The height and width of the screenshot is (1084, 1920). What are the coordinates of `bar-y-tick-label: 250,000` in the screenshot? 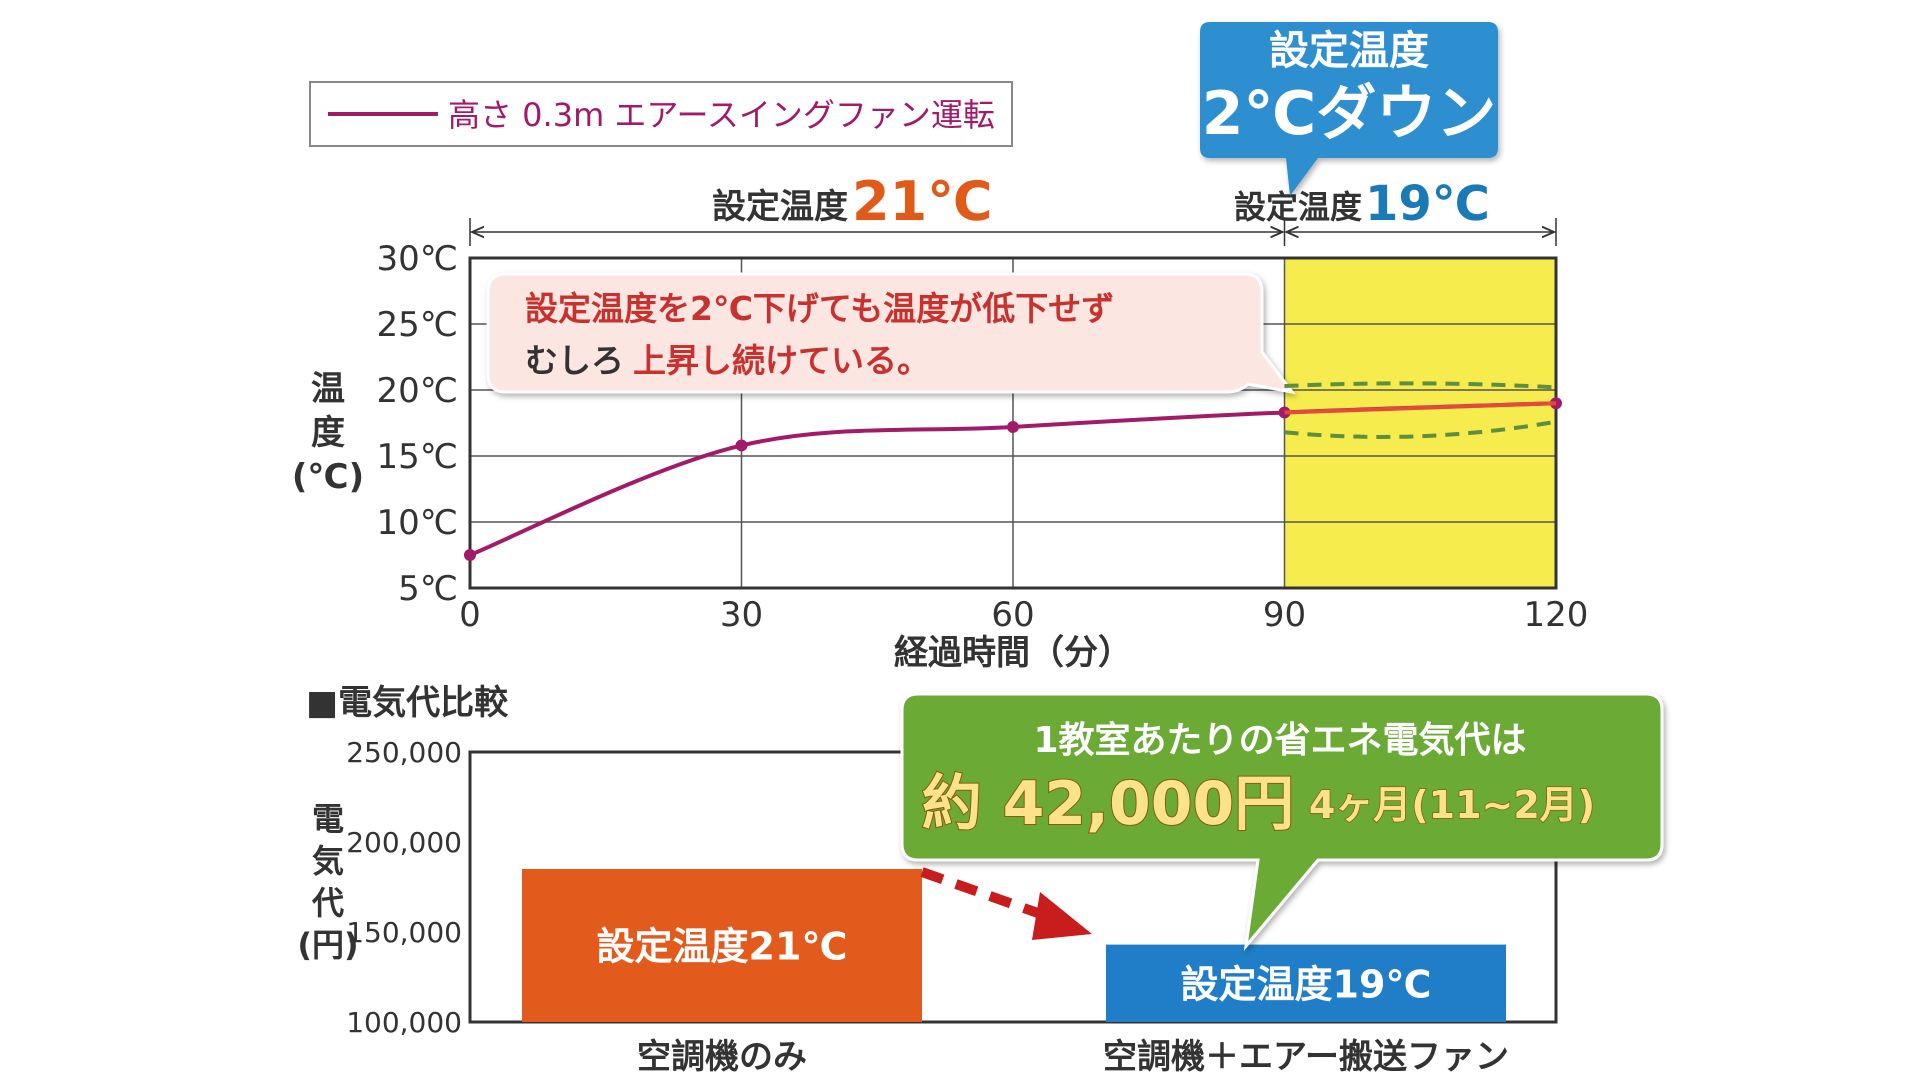 It's located at (404, 752).